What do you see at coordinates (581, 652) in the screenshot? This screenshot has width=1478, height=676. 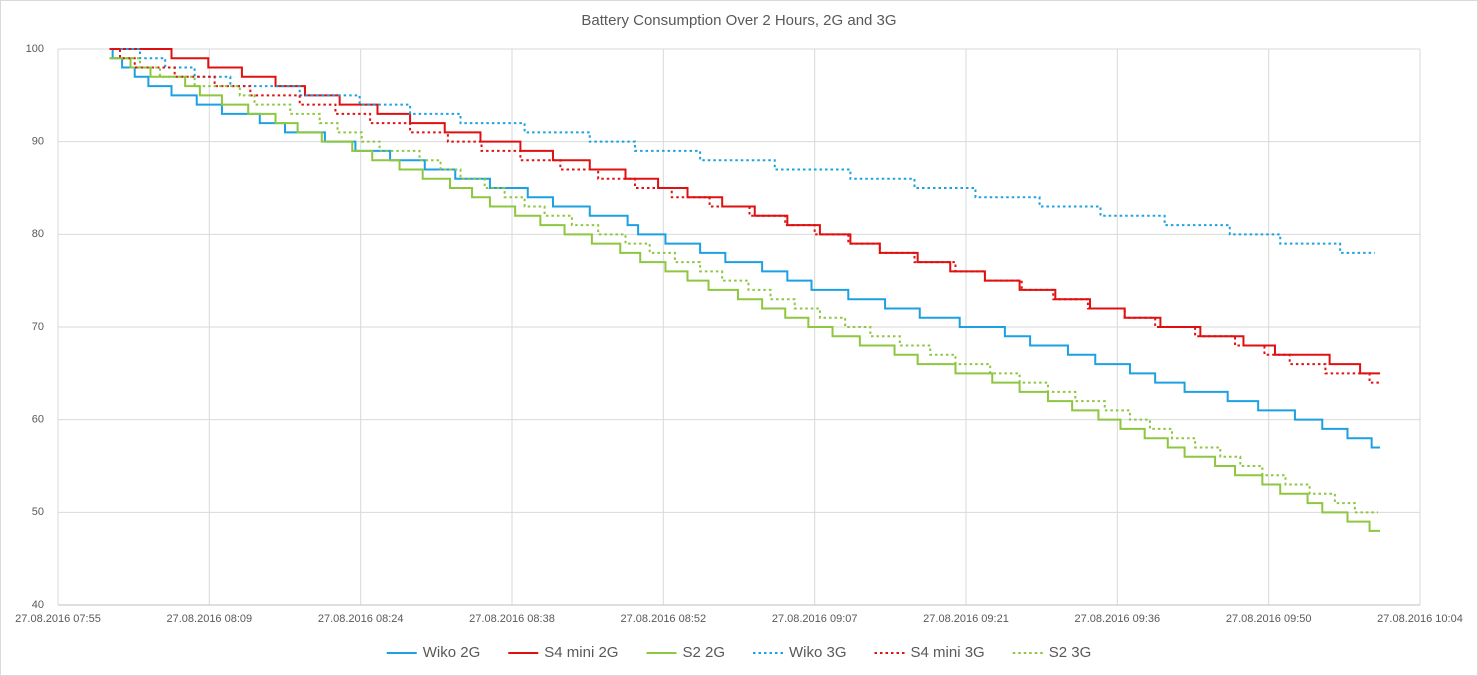 I see `legend-text: S4 mini 2G` at bounding box center [581, 652].